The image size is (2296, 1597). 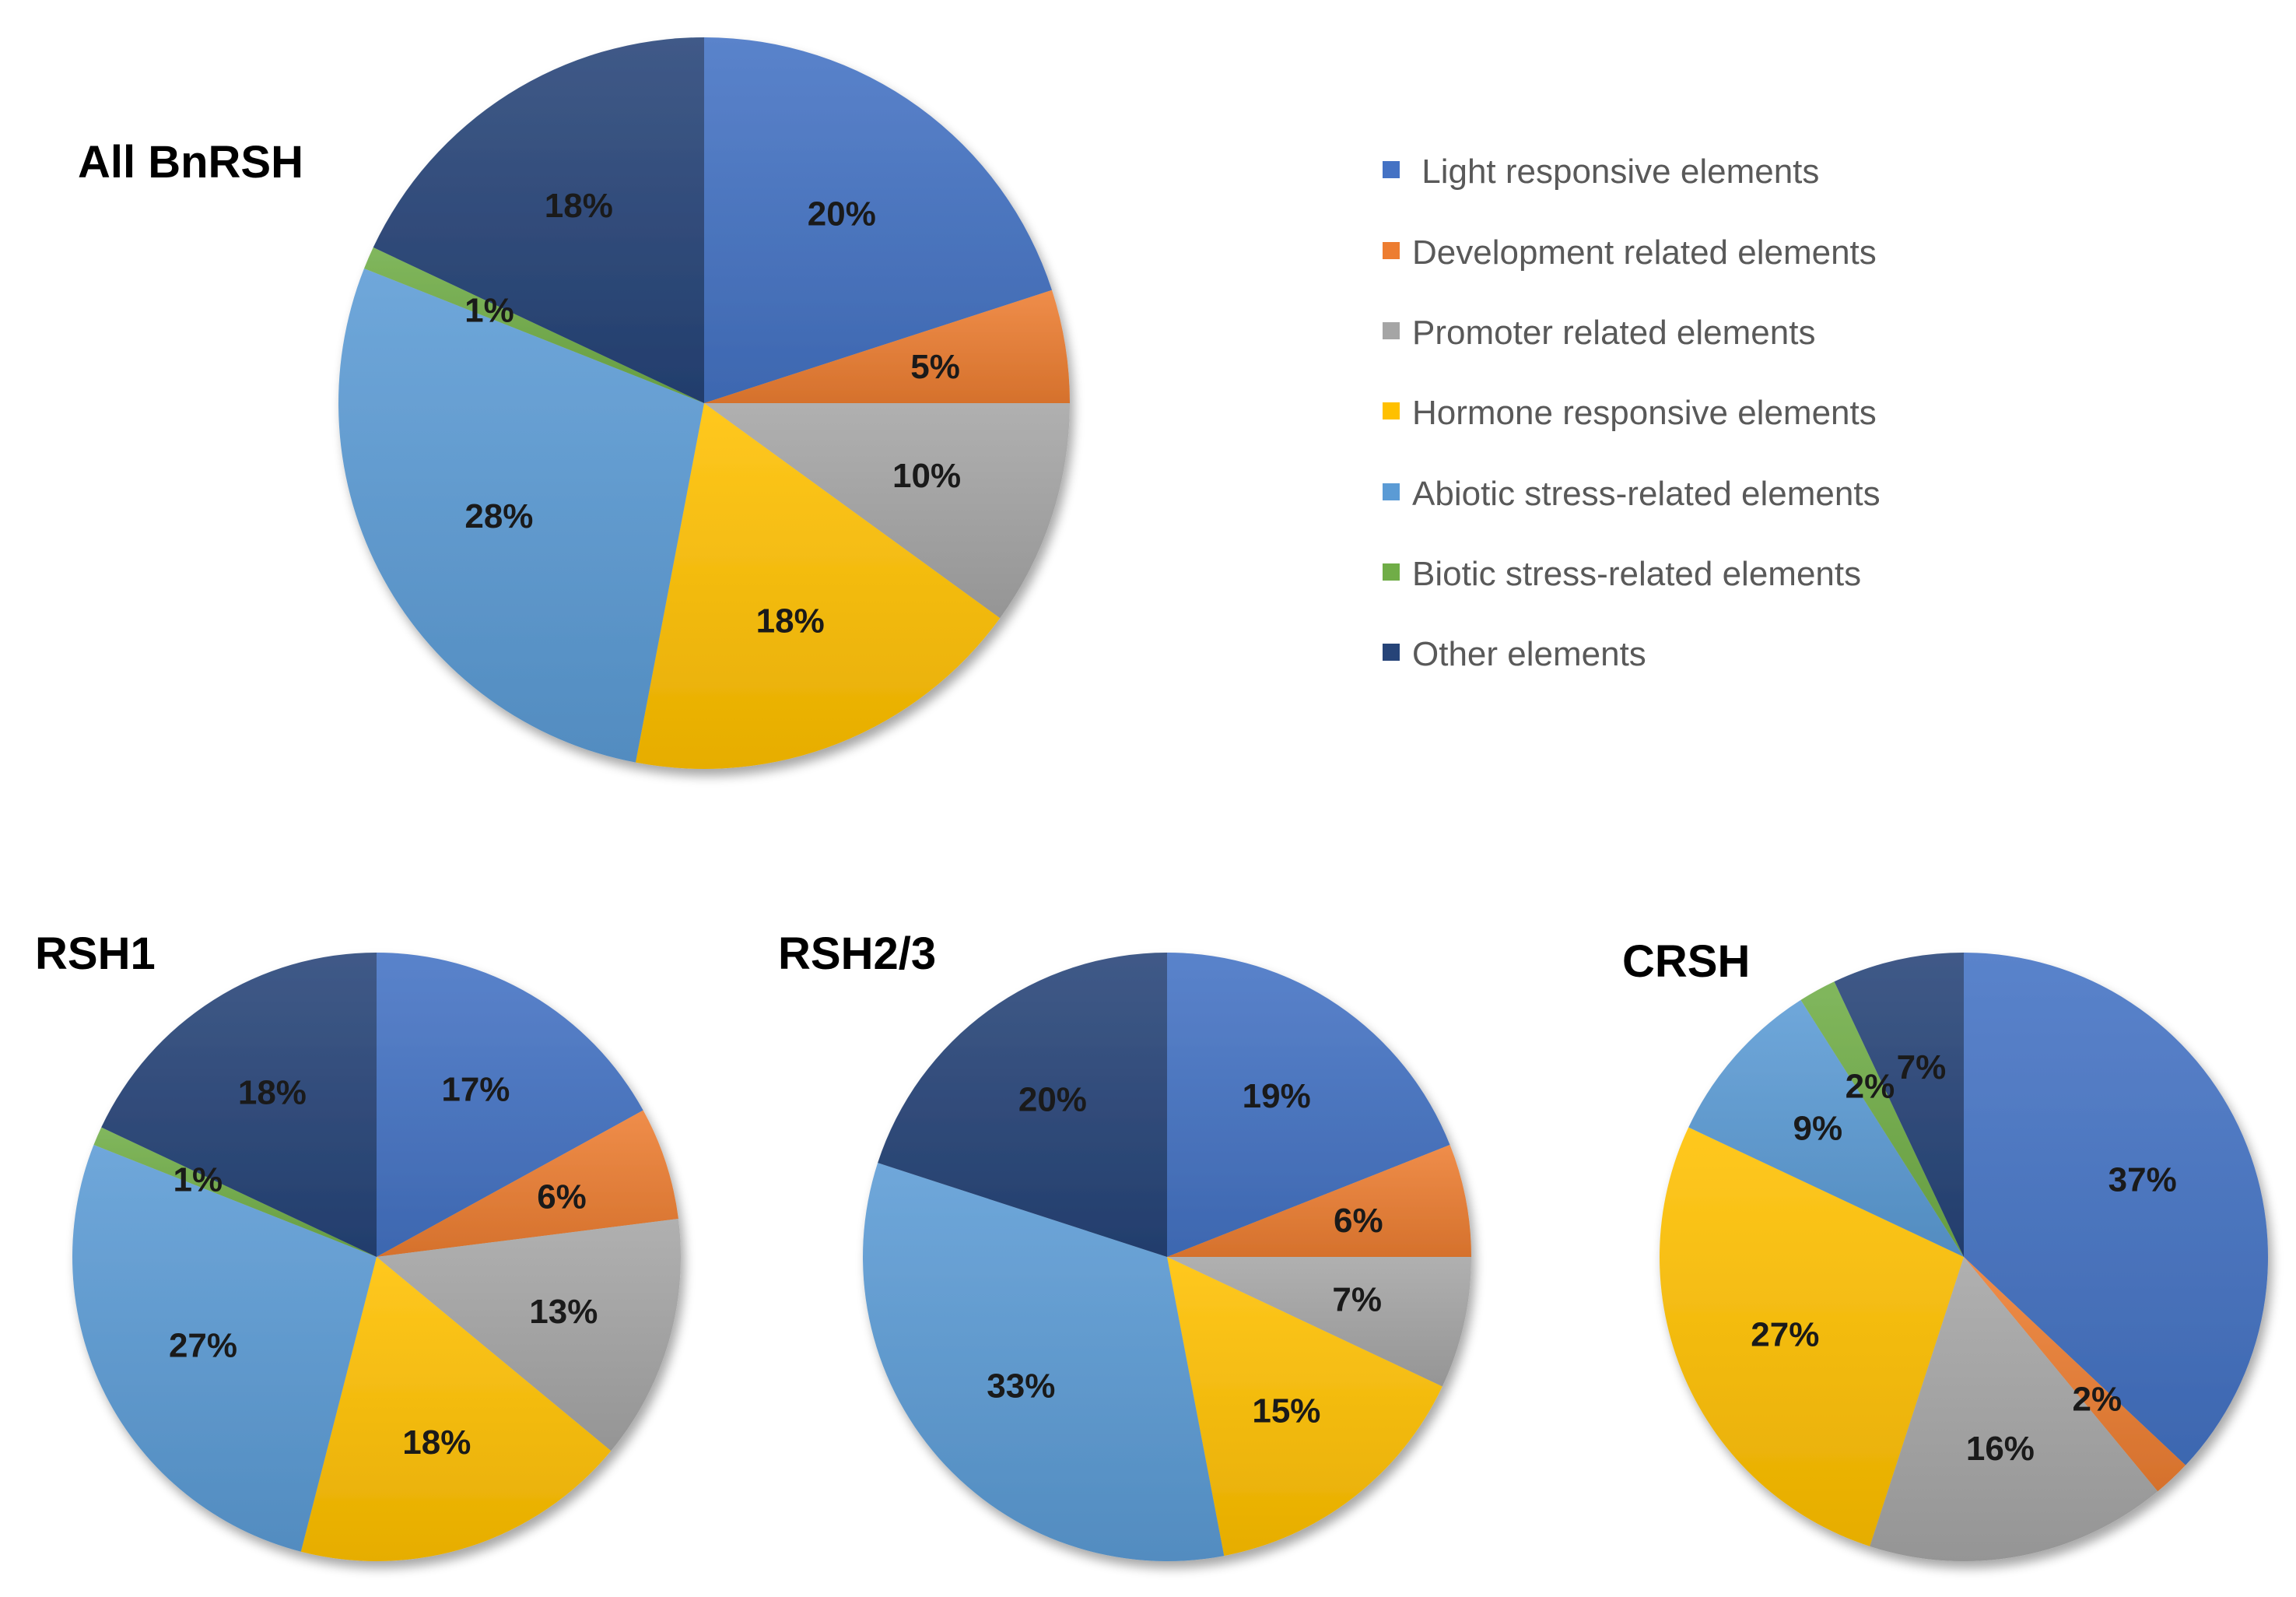 What do you see at coordinates (1286, 1411) in the screenshot?
I see `slice-label-hormone: 15%` at bounding box center [1286, 1411].